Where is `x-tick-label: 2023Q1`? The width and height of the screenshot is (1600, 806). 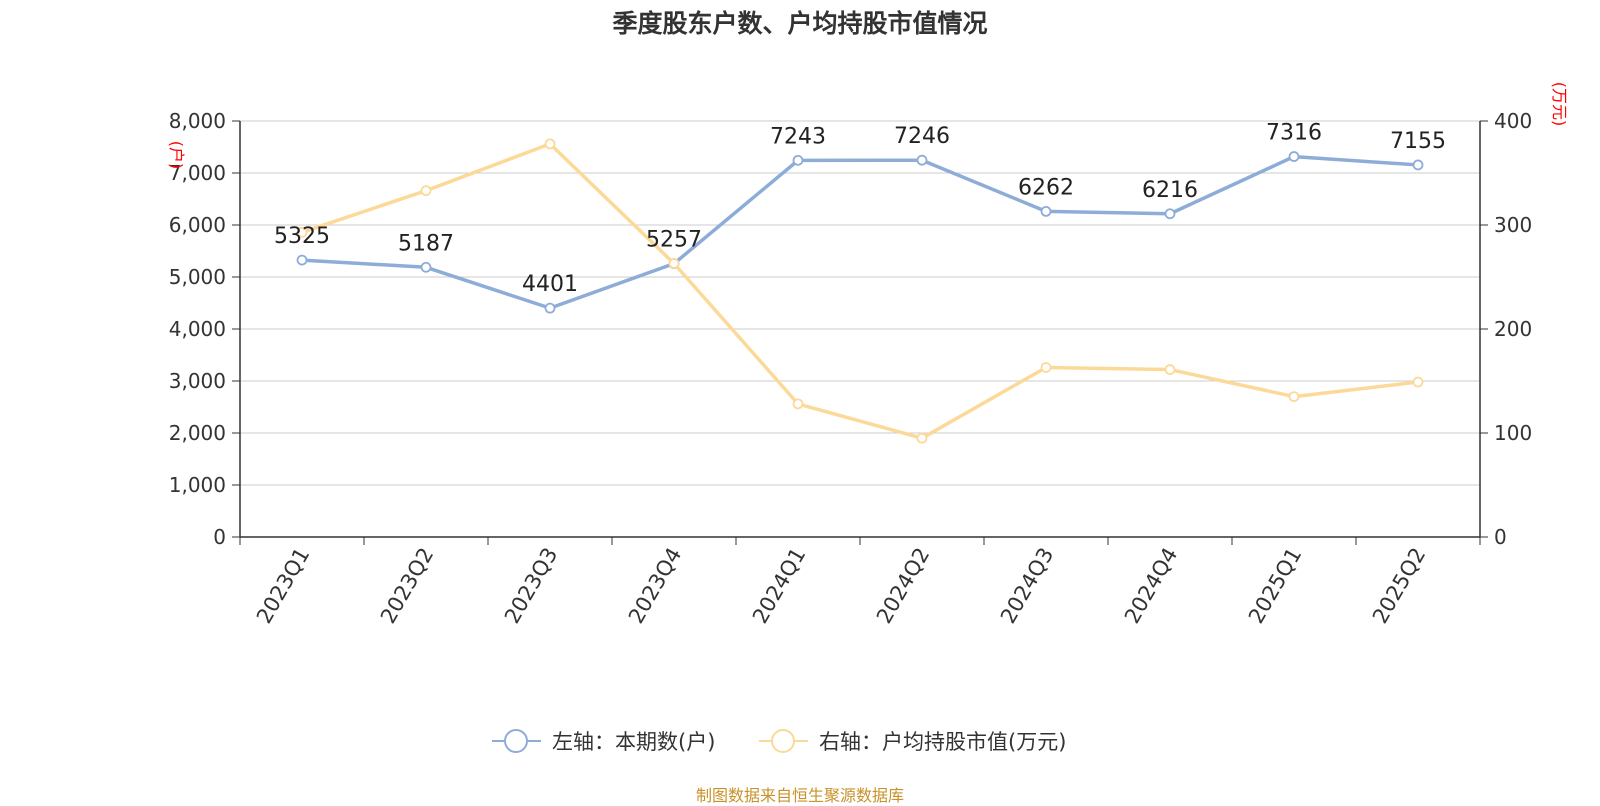 x-tick-label: 2023Q1 is located at coordinates (283, 586).